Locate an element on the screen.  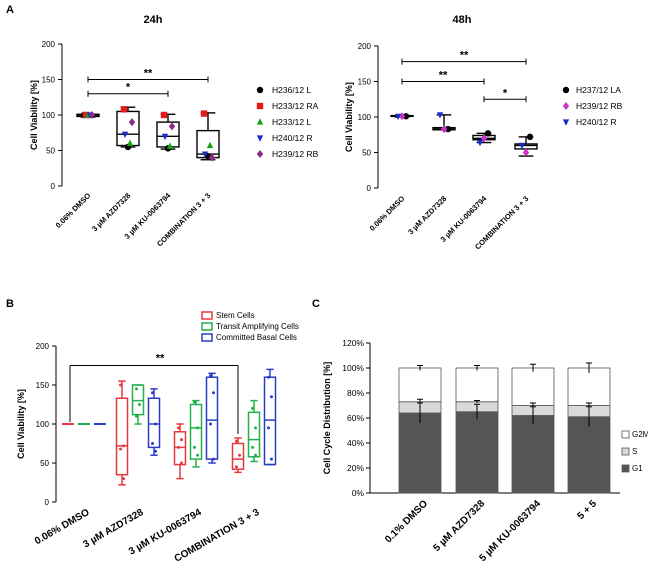
a48-legend-label: H237/12 LA is located at coordinates (598, 90).